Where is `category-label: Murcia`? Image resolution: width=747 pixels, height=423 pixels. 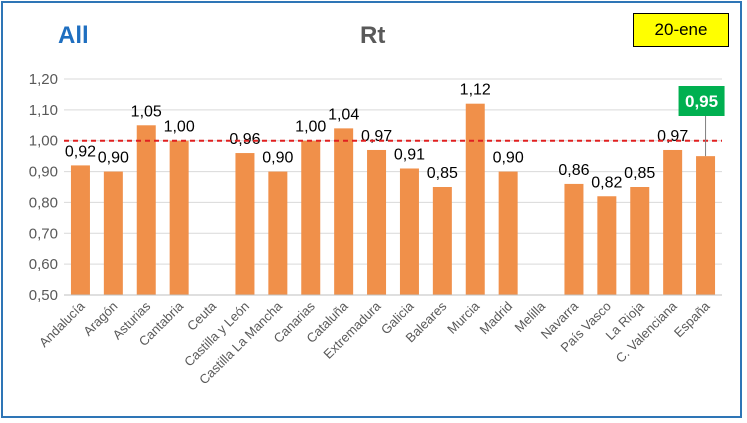
category-label: Murcia is located at coordinates (463, 317).